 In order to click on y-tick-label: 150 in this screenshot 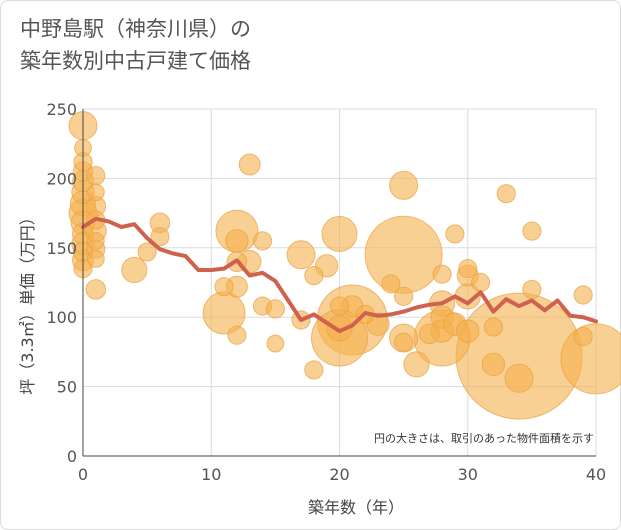, I will do `click(61, 248)`.